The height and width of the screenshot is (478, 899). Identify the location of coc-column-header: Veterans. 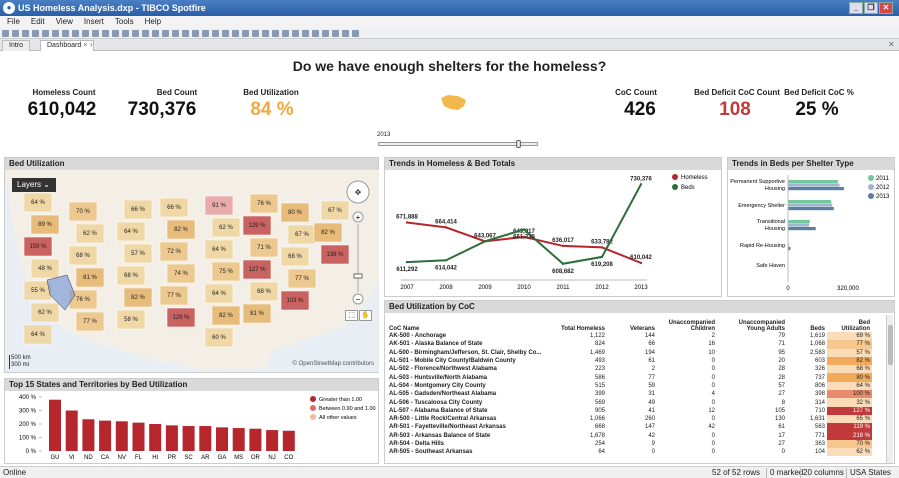
(642, 329).